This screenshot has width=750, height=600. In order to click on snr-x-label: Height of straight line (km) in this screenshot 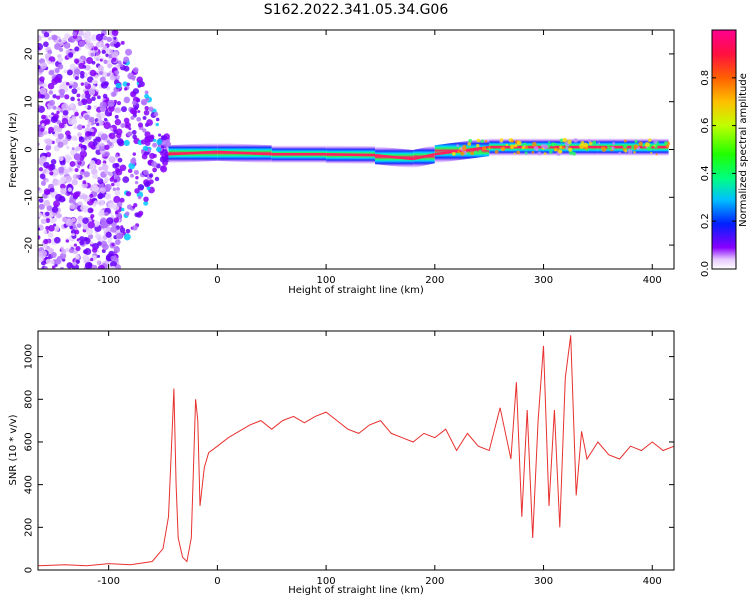, I will do `click(356, 590)`.